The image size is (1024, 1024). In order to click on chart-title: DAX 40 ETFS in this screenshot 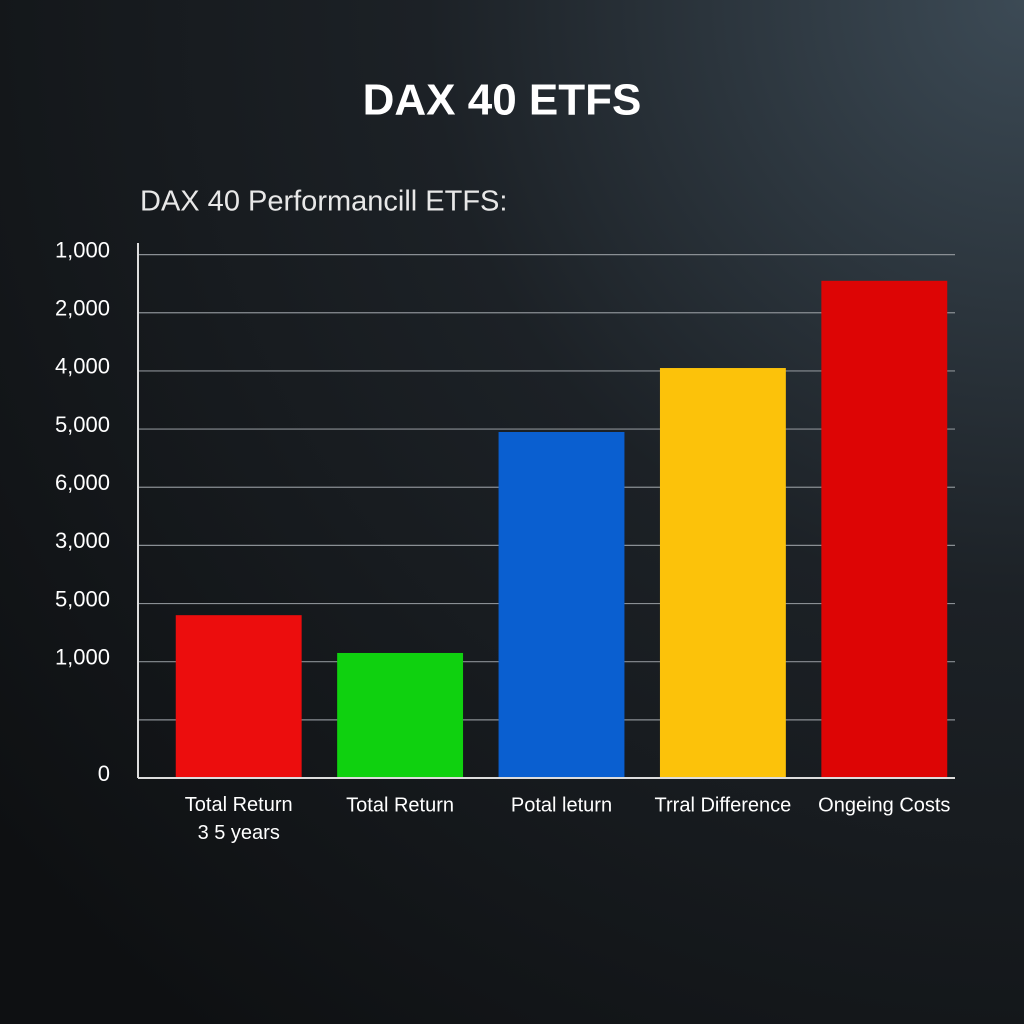, I will do `click(502, 100)`.